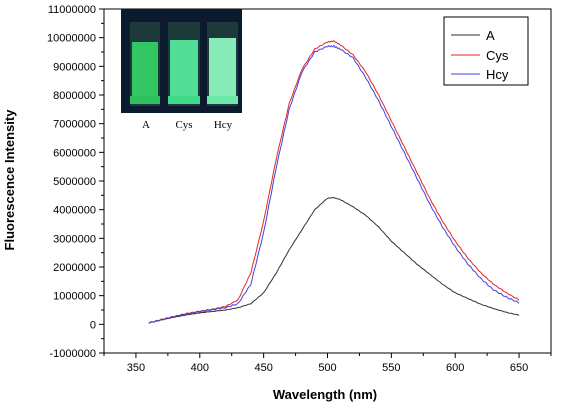 The height and width of the screenshot is (406, 565). I want to click on x-tick-label: 600, so click(455, 368).